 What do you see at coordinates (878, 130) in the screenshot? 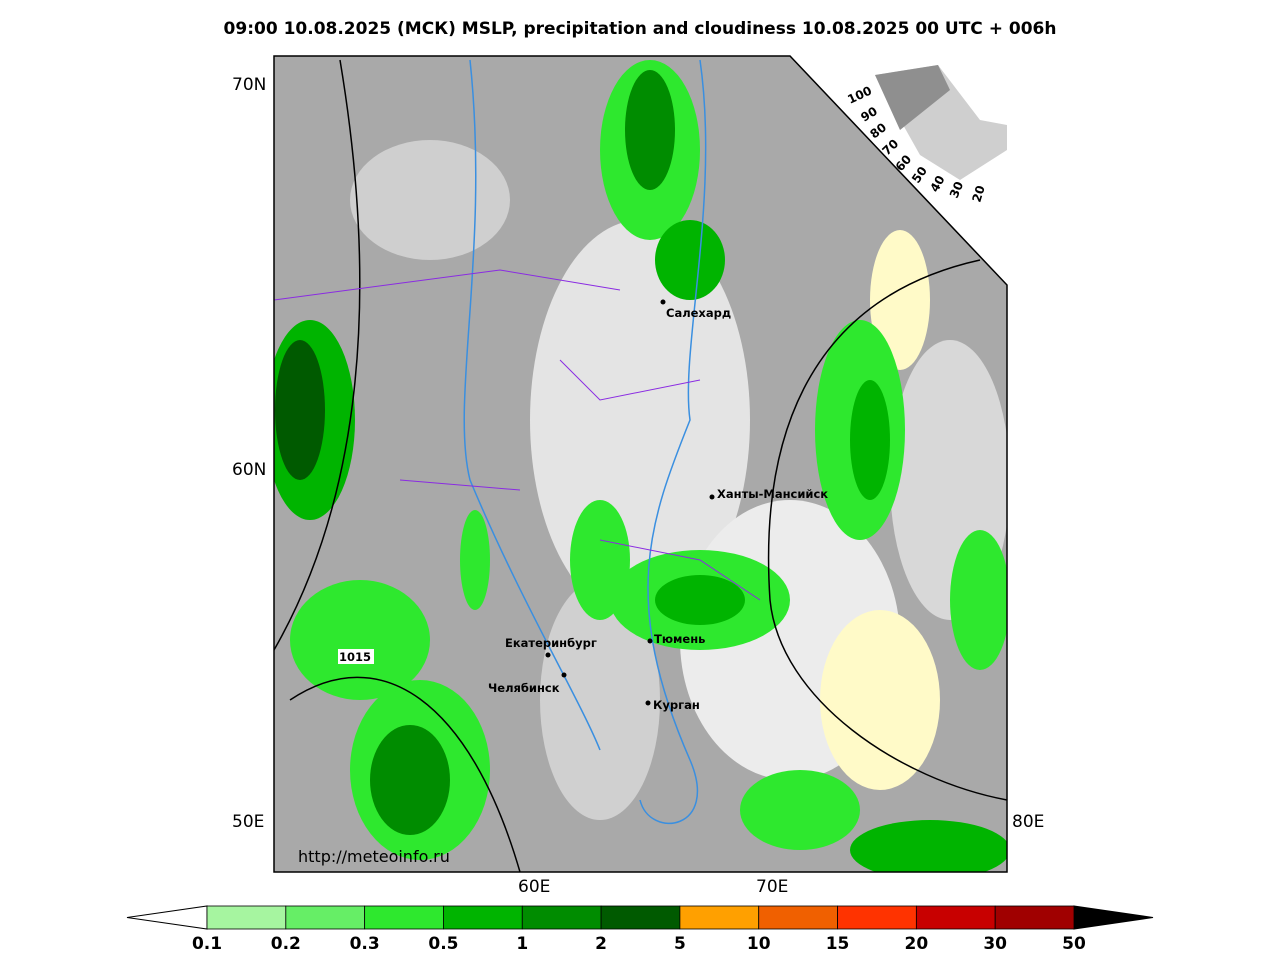
I see `cloud-scale-label: 80` at bounding box center [878, 130].